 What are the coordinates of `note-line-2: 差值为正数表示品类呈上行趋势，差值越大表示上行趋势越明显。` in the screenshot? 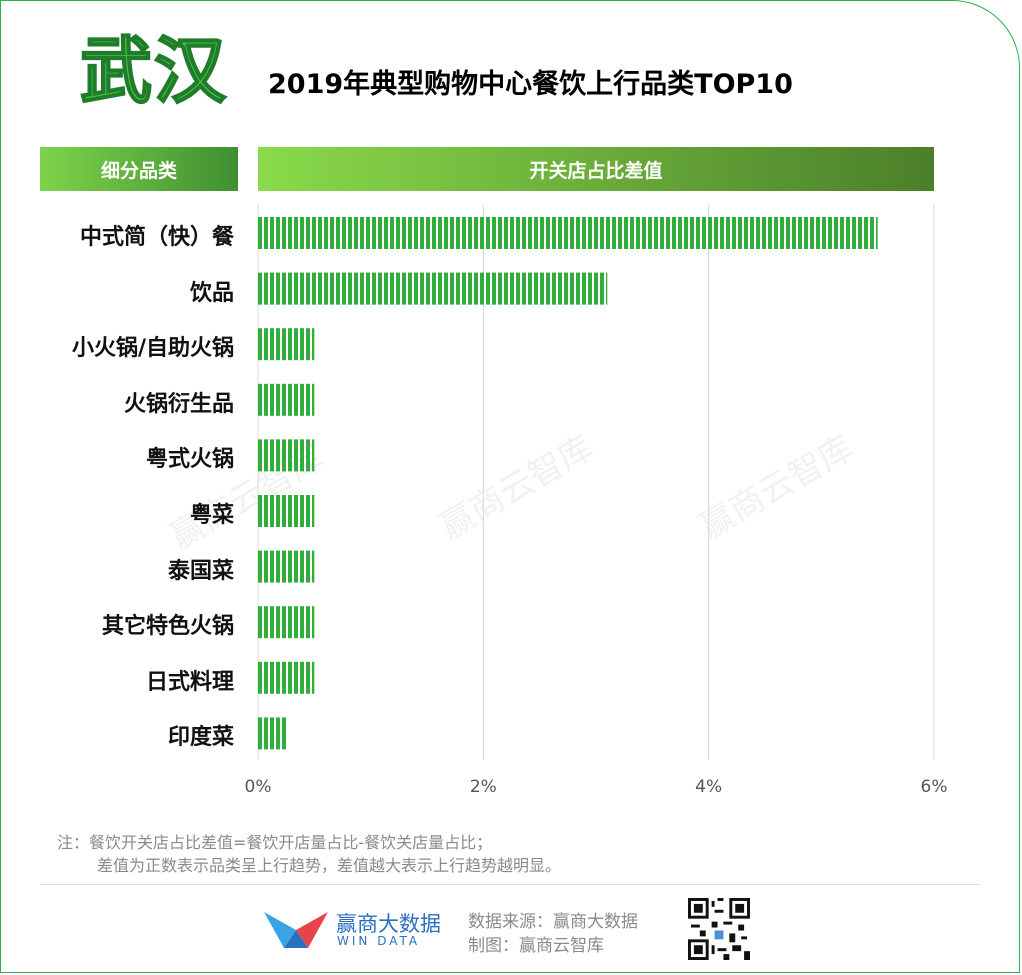 It's located at (329, 865).